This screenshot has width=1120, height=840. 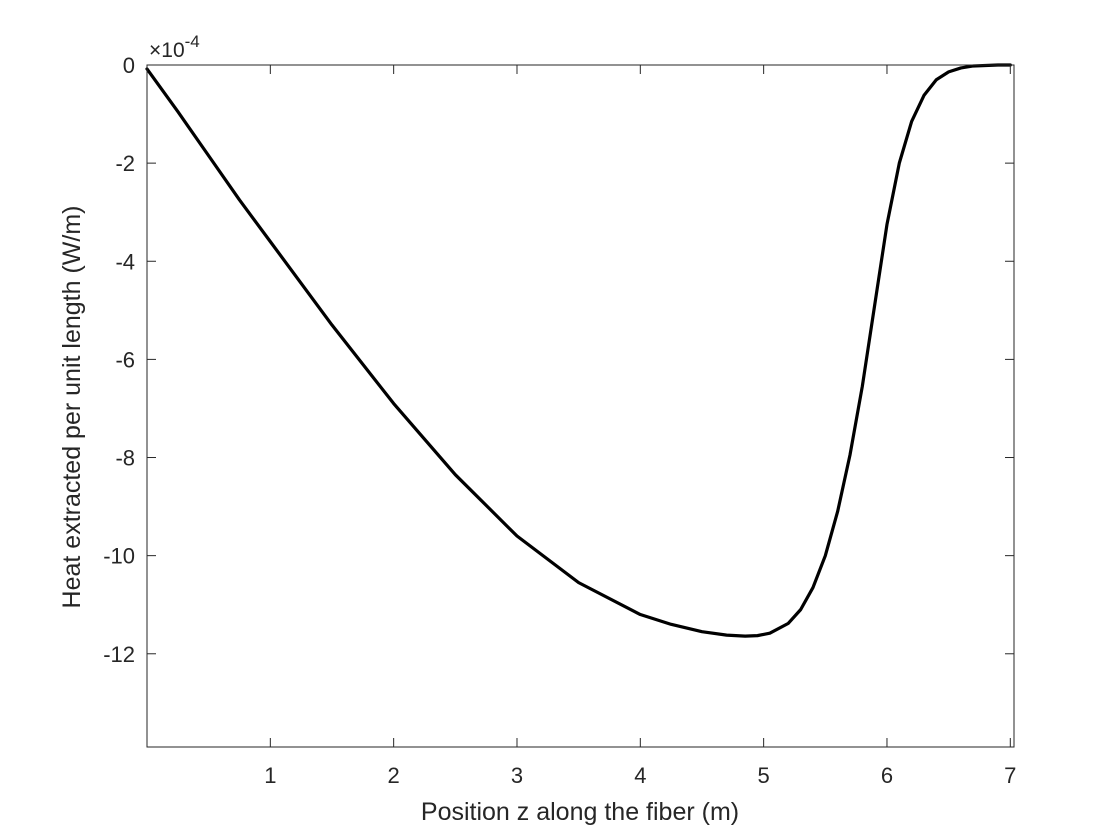 I want to click on y-tick-label: -4, so click(x=125, y=261).